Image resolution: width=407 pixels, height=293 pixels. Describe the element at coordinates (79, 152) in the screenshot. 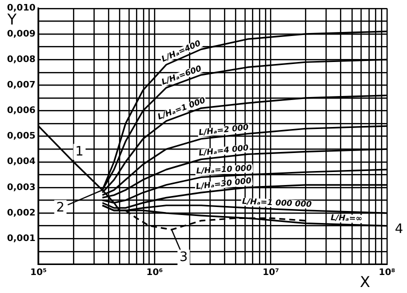

I see `annotation: 1` at that location.